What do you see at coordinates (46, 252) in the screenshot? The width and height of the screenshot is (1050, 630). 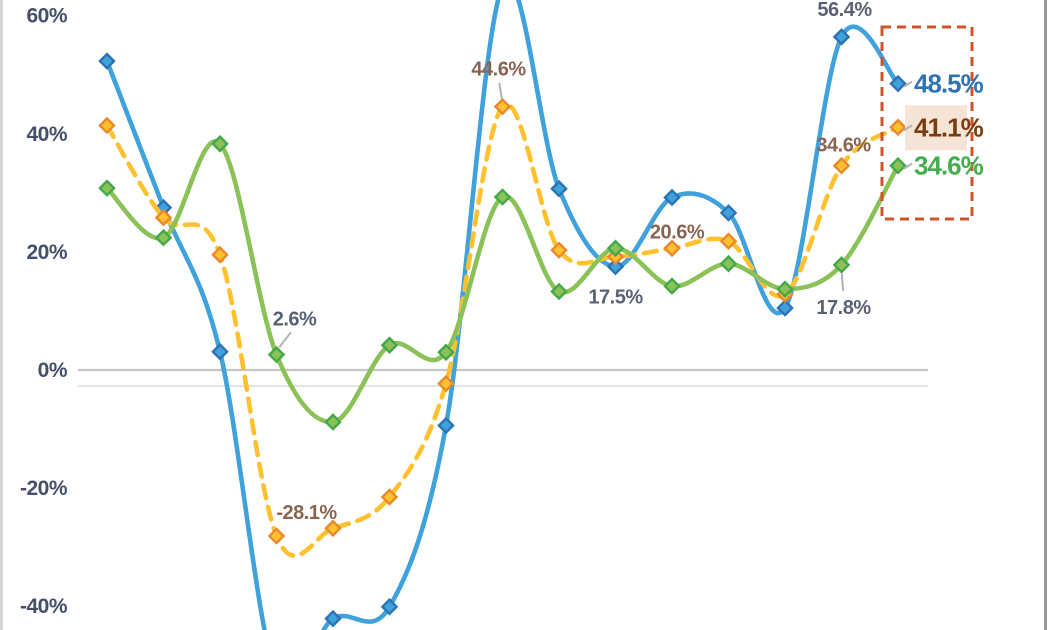 I see `y-axis-tick-label: 20%` at bounding box center [46, 252].